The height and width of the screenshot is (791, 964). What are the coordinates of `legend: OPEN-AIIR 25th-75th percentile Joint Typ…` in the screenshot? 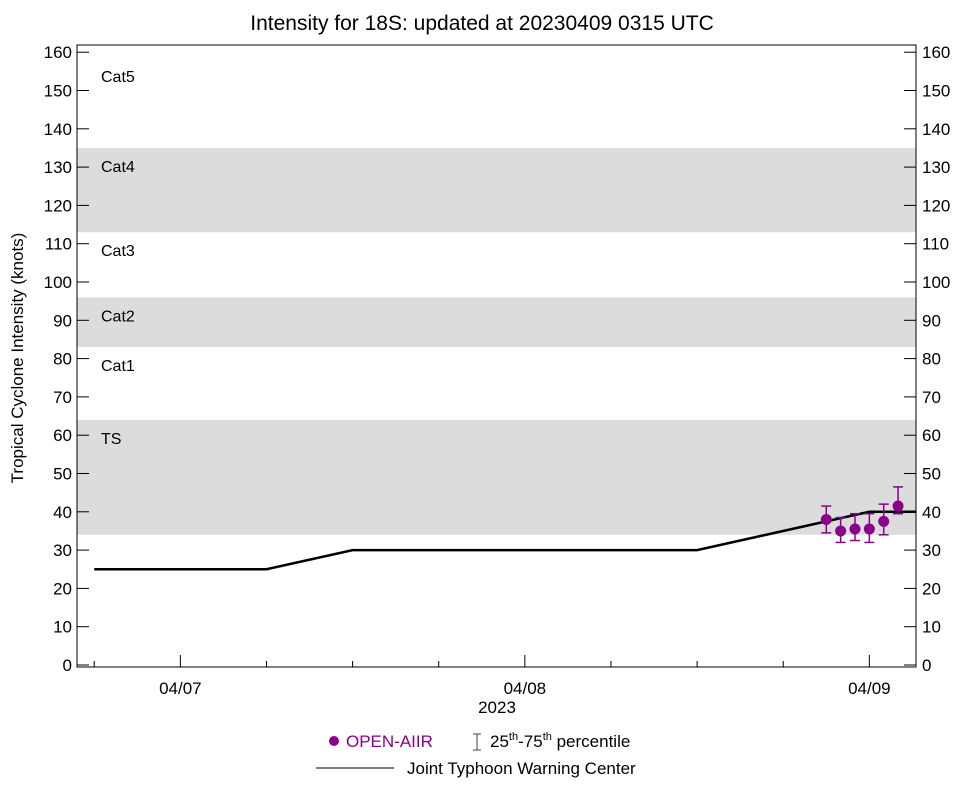 It's located at (476, 754).